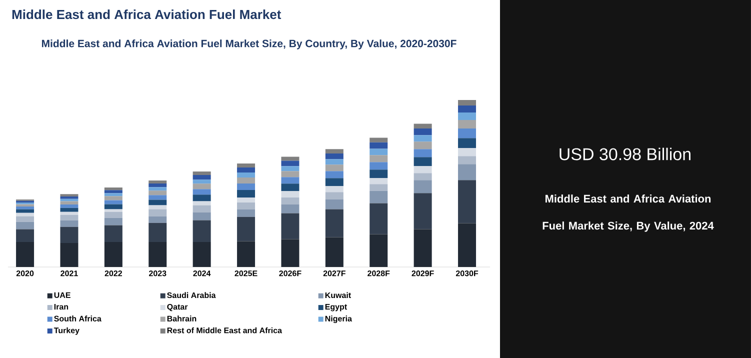  What do you see at coordinates (423, 273) in the screenshot?
I see `x-tick-label: 2029F` at bounding box center [423, 273].